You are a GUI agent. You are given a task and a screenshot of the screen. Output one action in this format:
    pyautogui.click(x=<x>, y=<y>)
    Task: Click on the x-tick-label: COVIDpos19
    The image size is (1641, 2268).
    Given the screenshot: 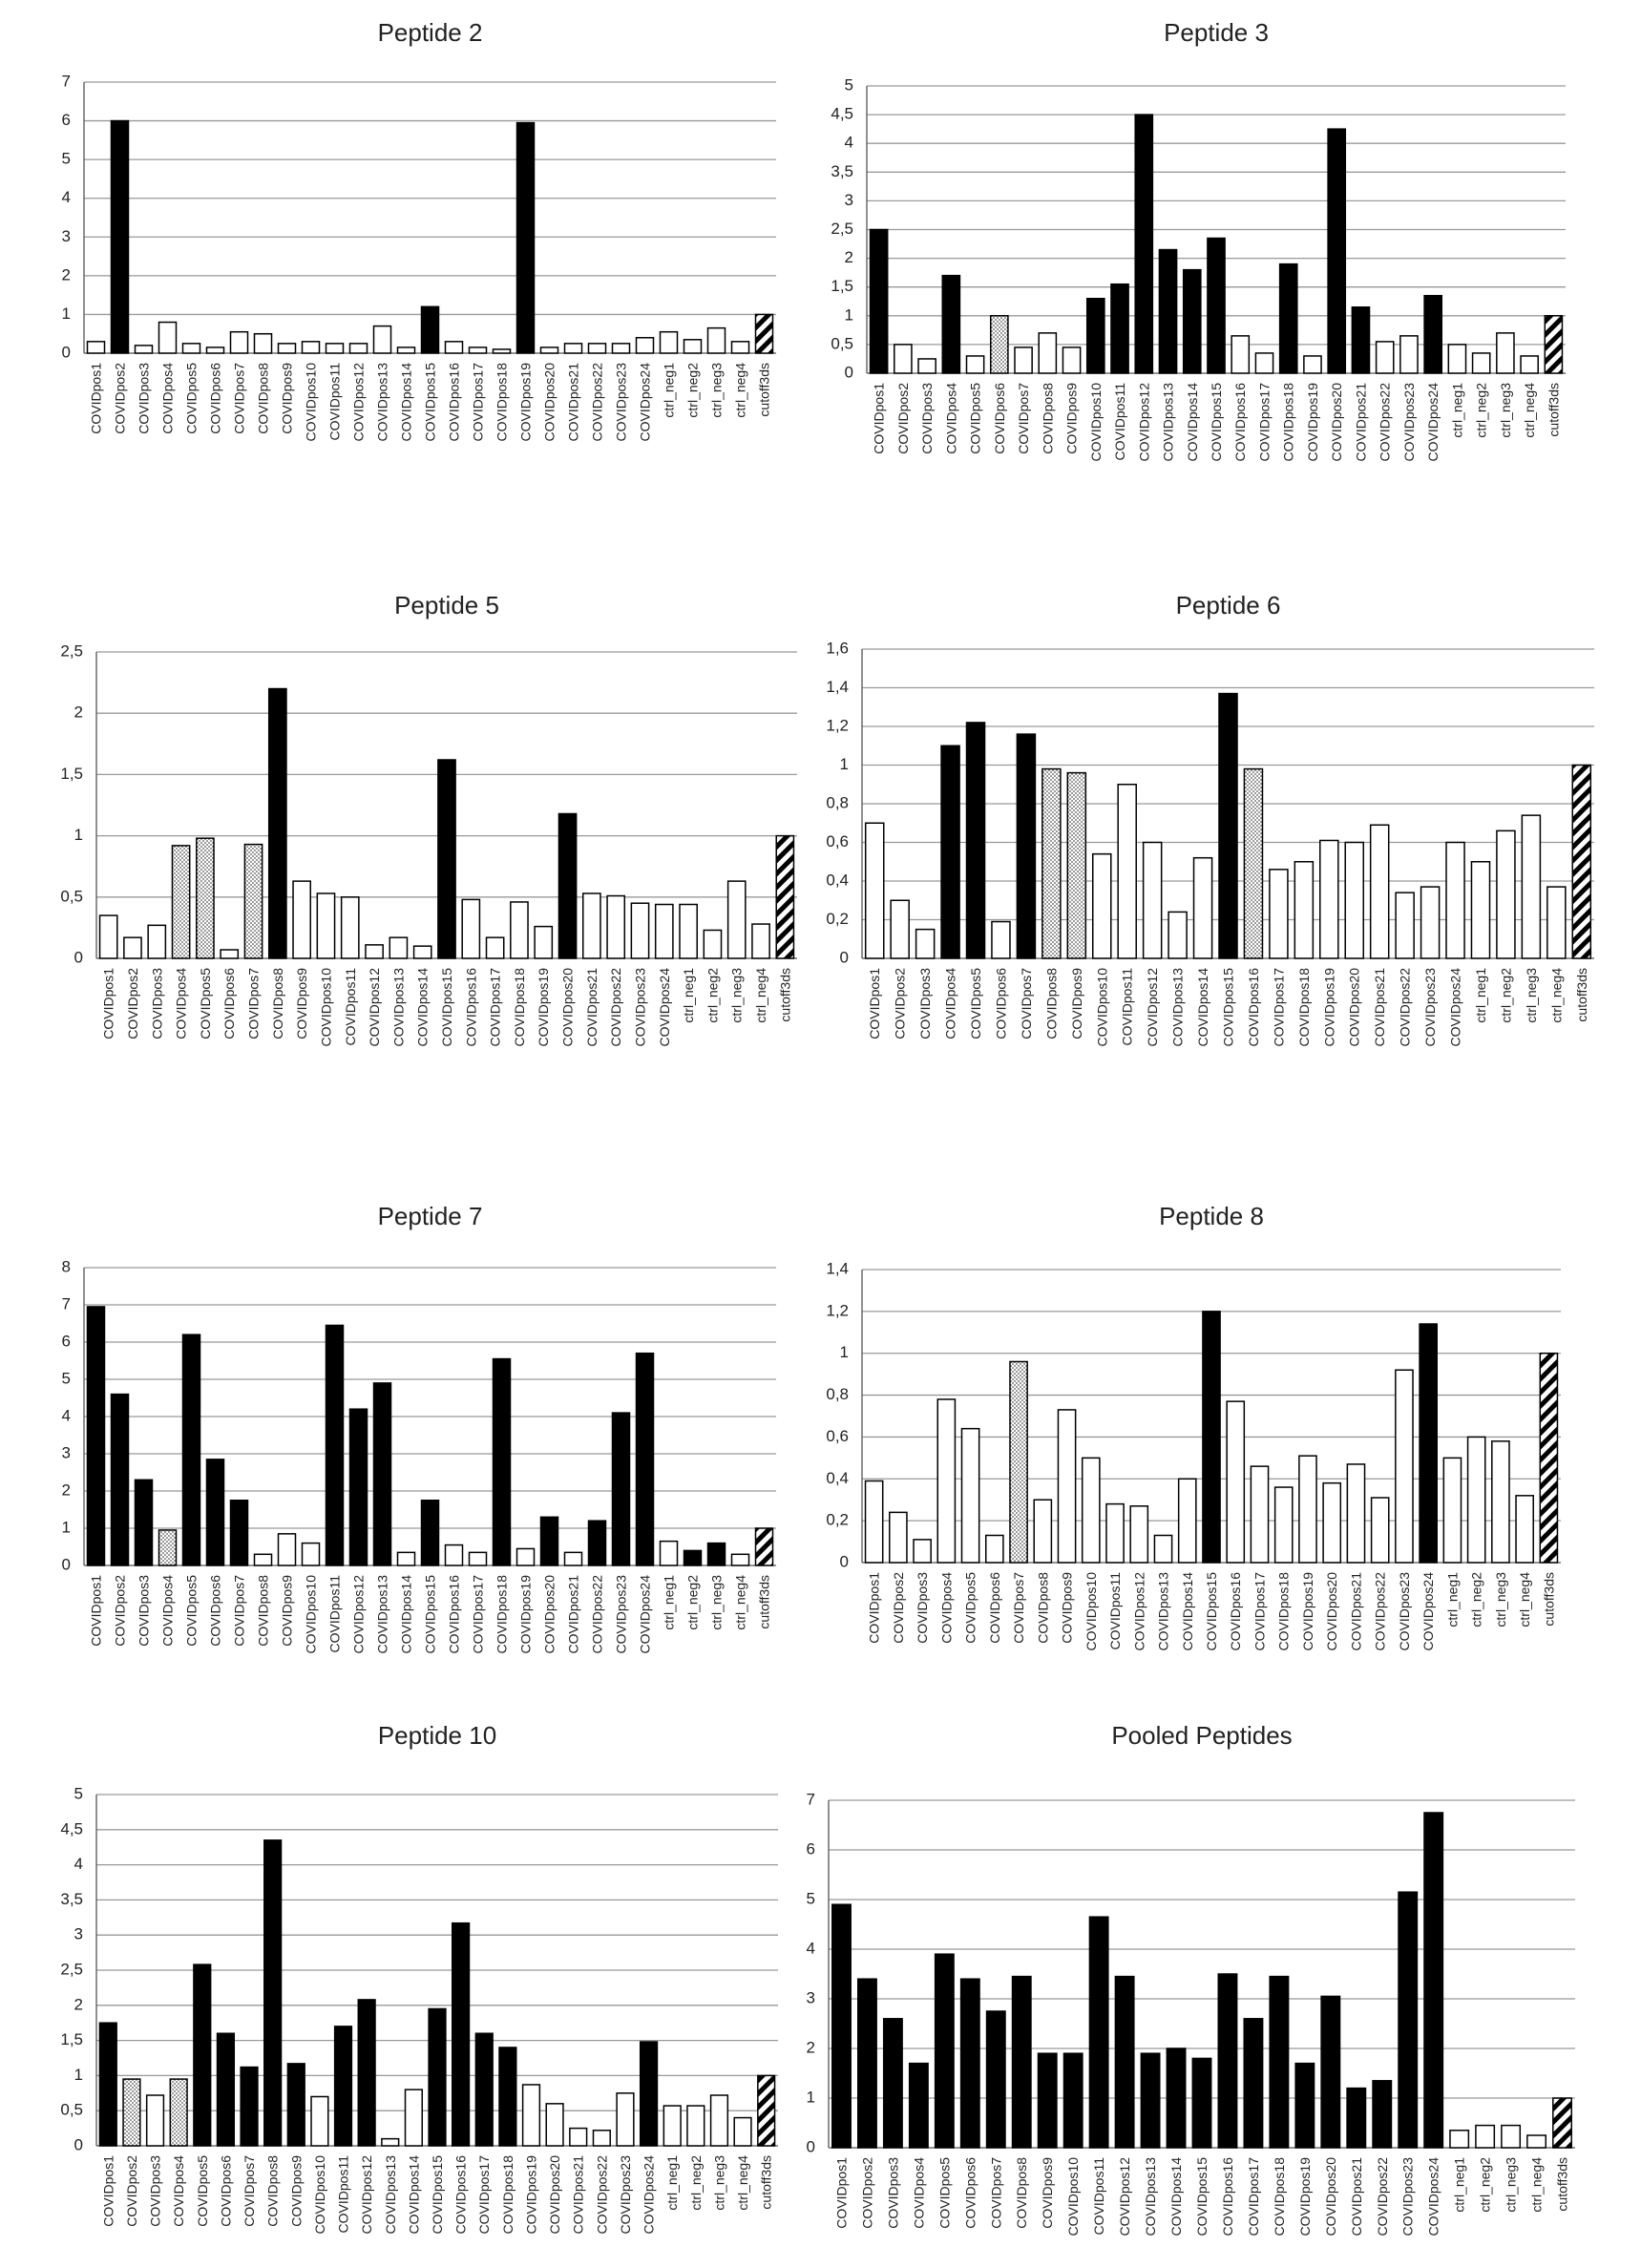 What is the action you would take?
    pyautogui.click(x=530, y=2195)
    